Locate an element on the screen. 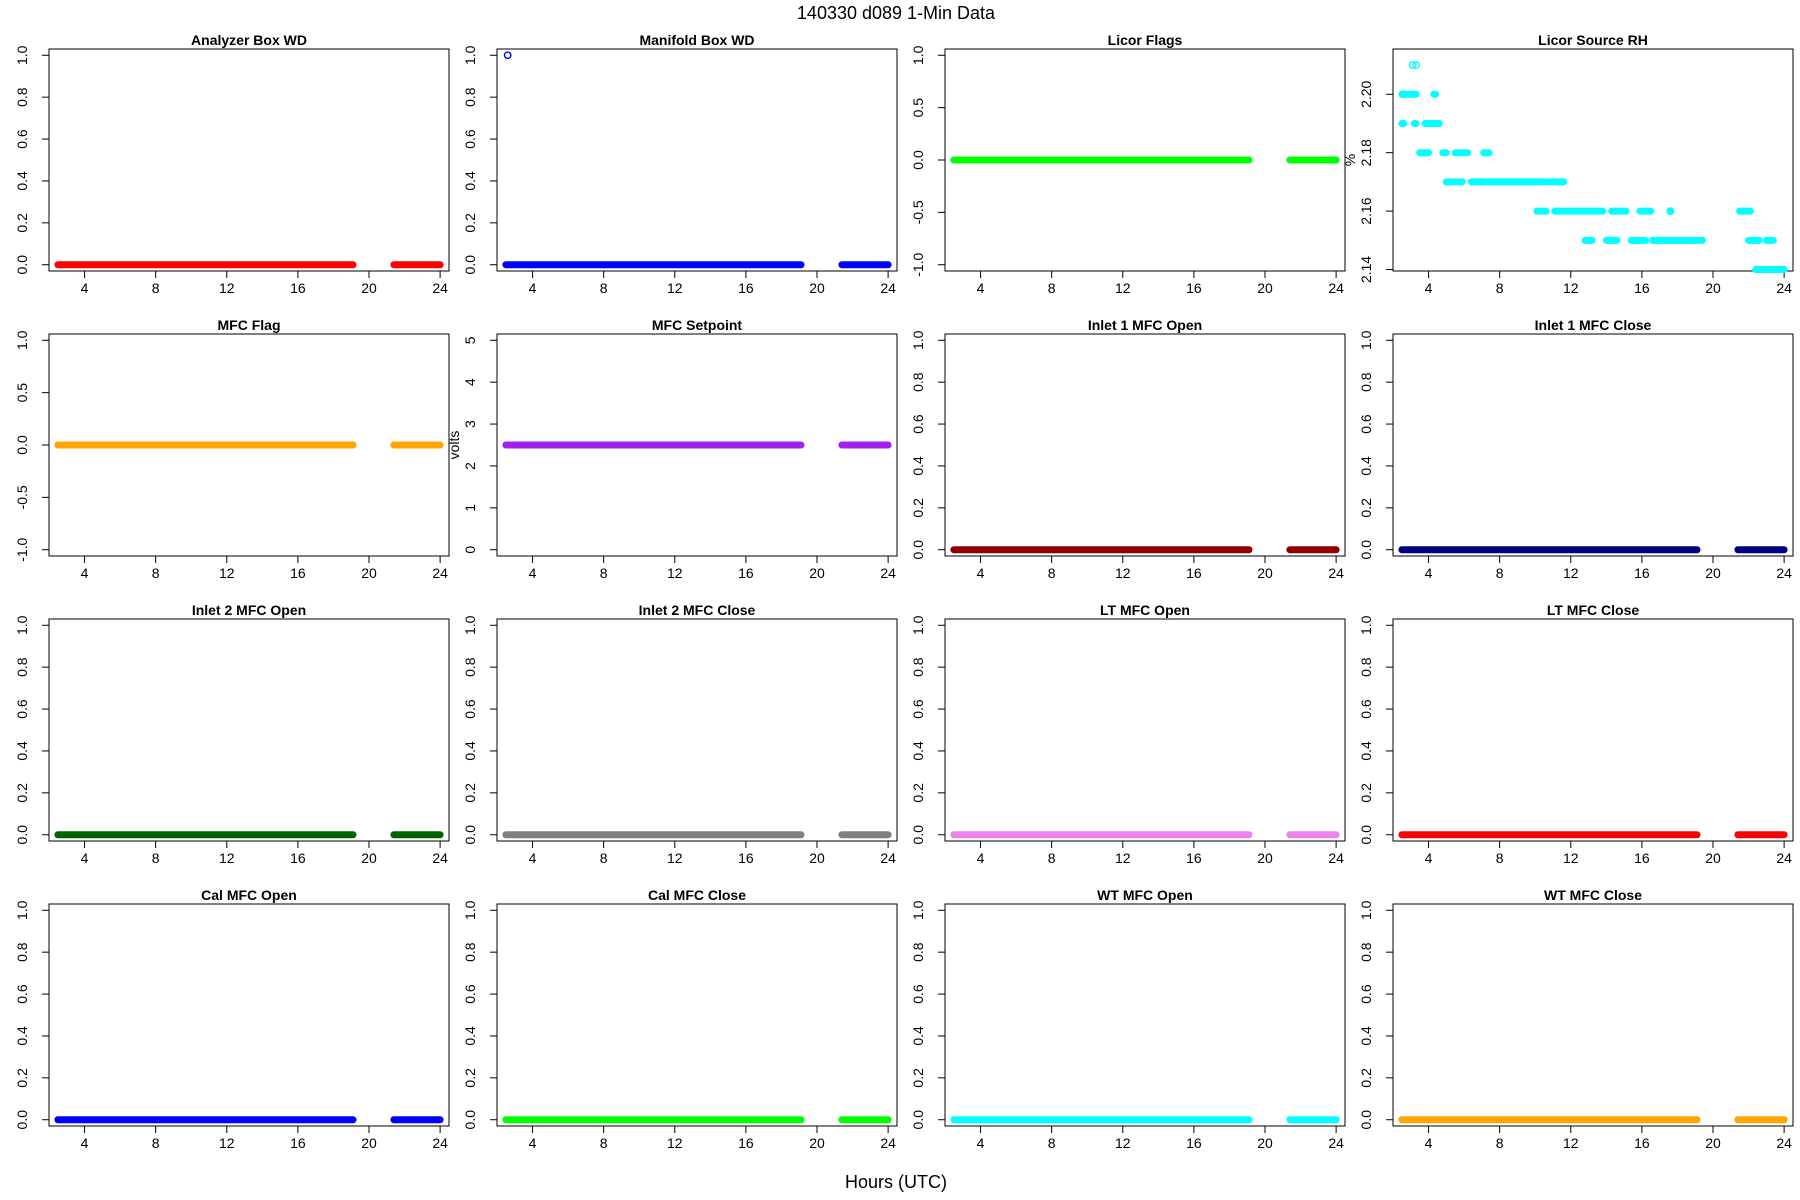  y-axis-label: volts is located at coordinates (454, 445).